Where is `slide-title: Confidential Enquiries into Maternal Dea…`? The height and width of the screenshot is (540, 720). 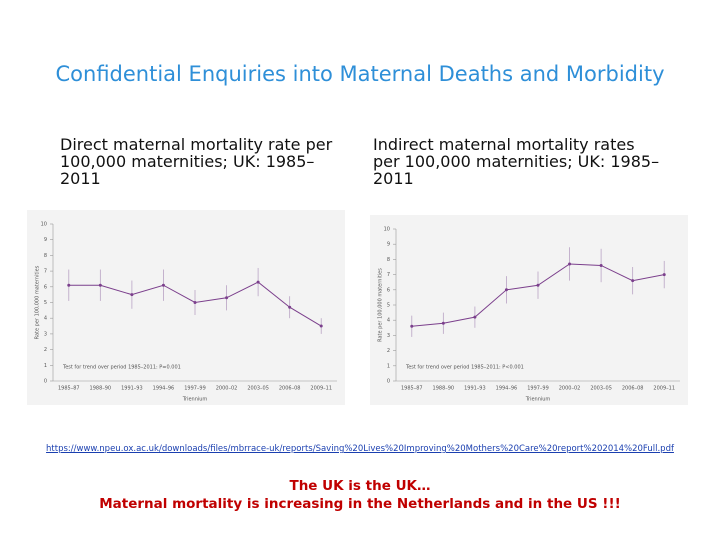 slide-title: Confidential Enquiries into Maternal Dea… is located at coordinates (360, 74).